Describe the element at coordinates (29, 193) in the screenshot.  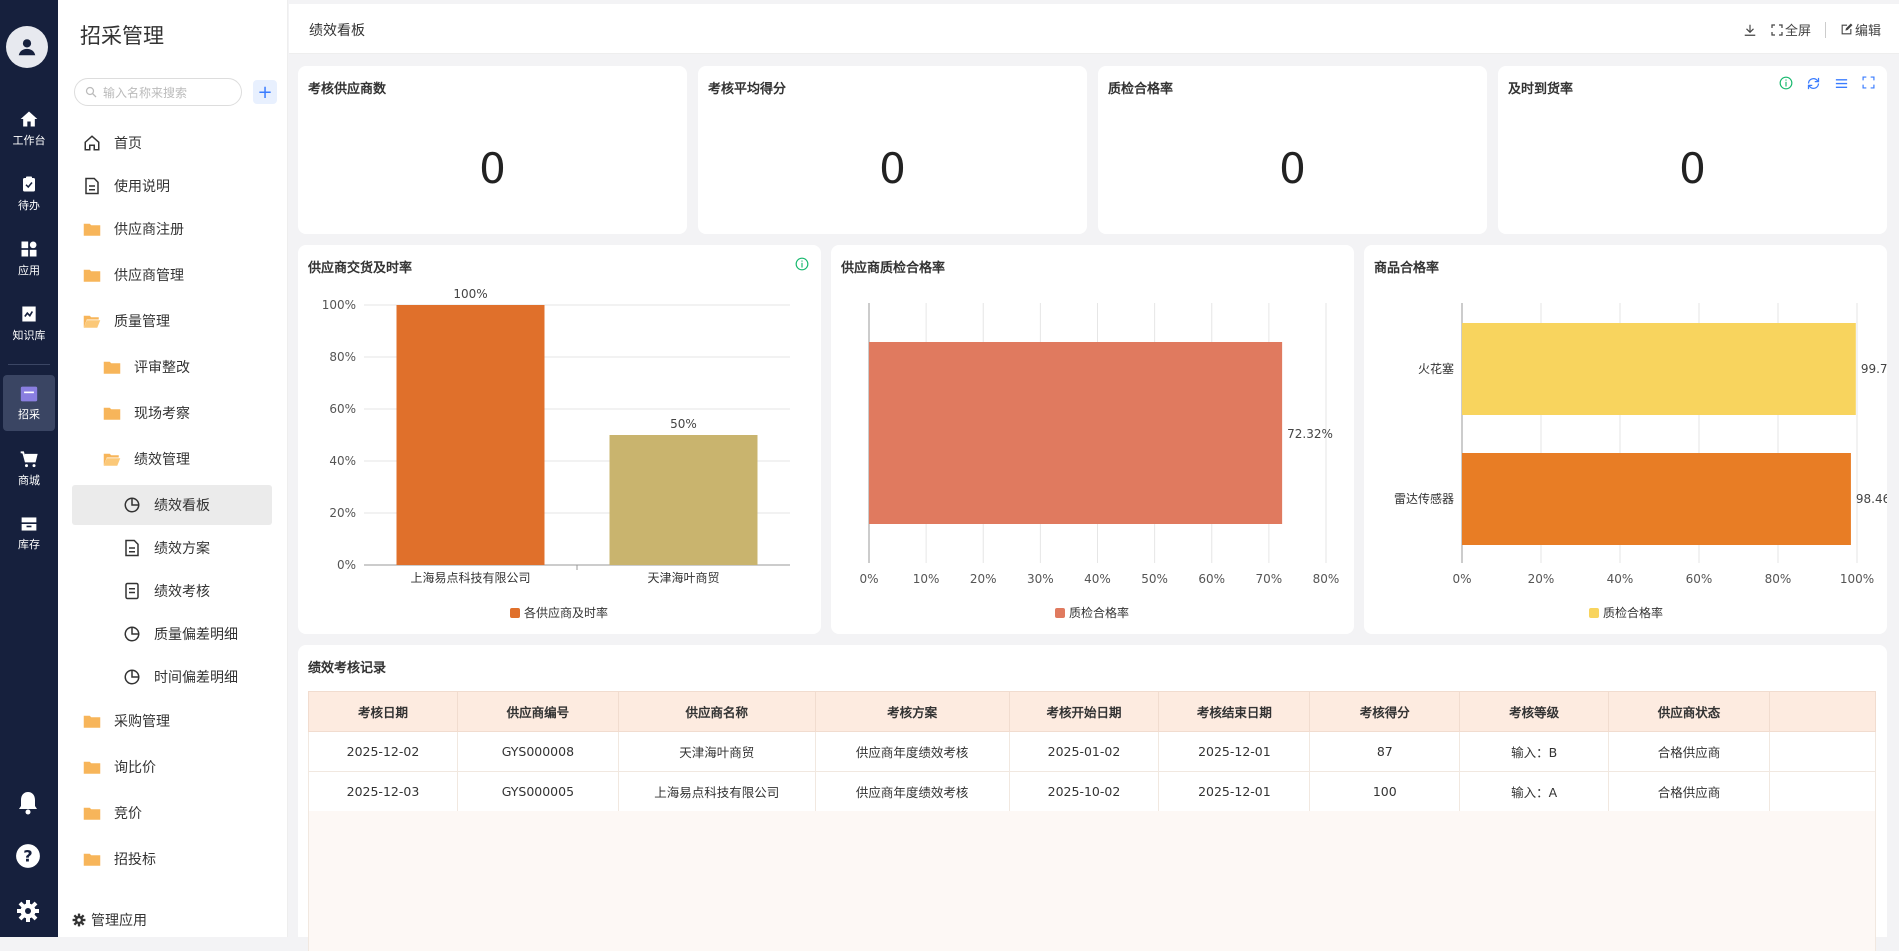
I see `rail-item-todo: 待办` at that location.